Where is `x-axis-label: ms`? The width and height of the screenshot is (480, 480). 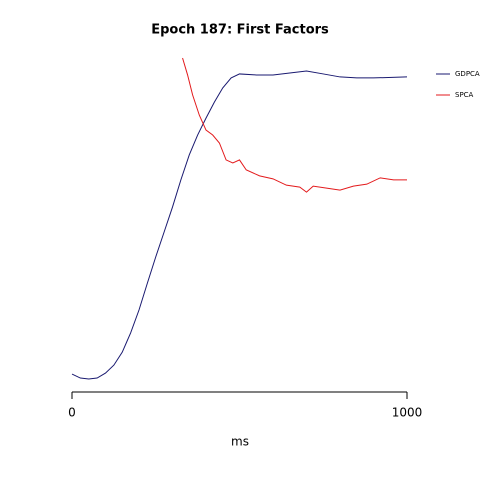 x-axis-label: ms is located at coordinates (240, 442).